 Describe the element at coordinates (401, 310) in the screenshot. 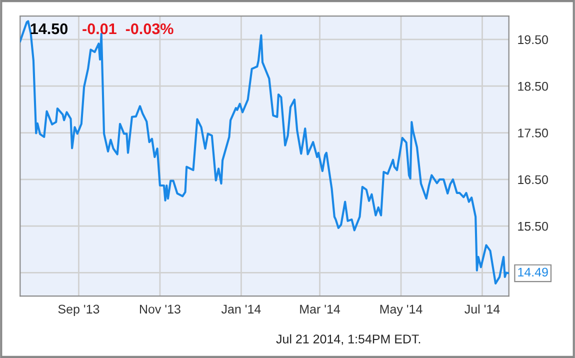

I see `x-tick-label: May '14` at that location.